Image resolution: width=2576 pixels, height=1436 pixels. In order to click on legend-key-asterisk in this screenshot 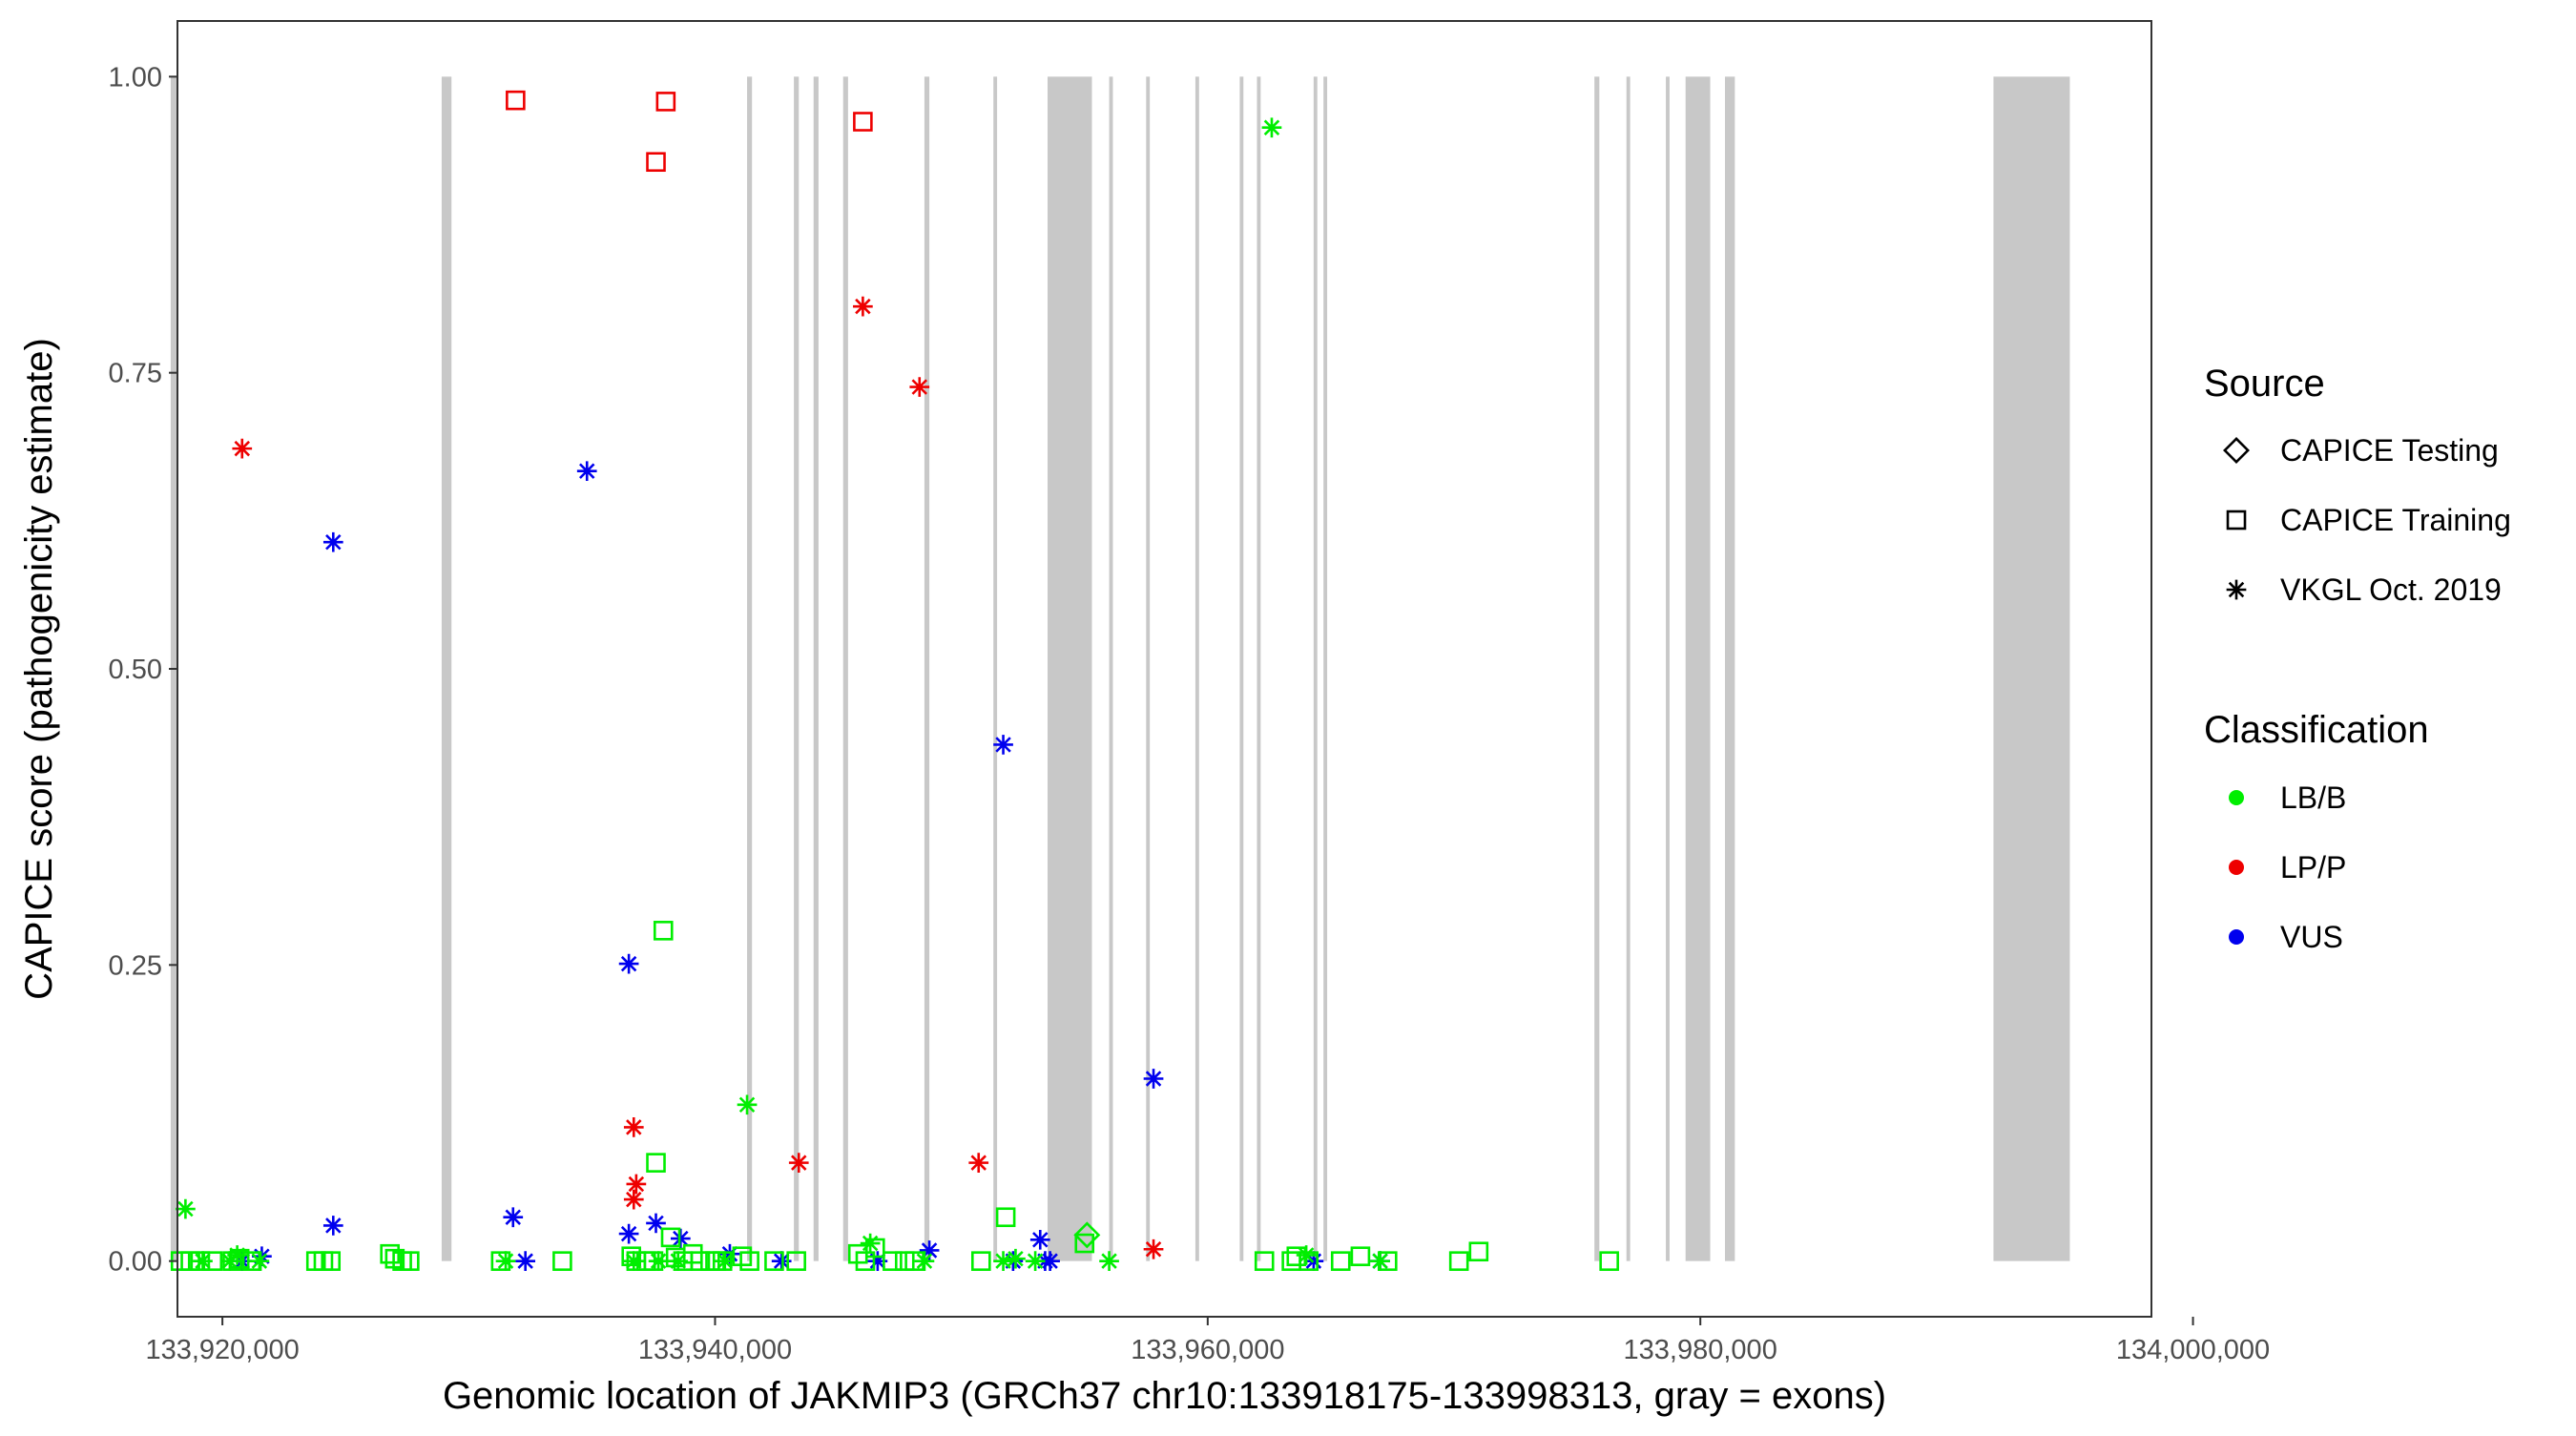, I will do `click(2236, 589)`.